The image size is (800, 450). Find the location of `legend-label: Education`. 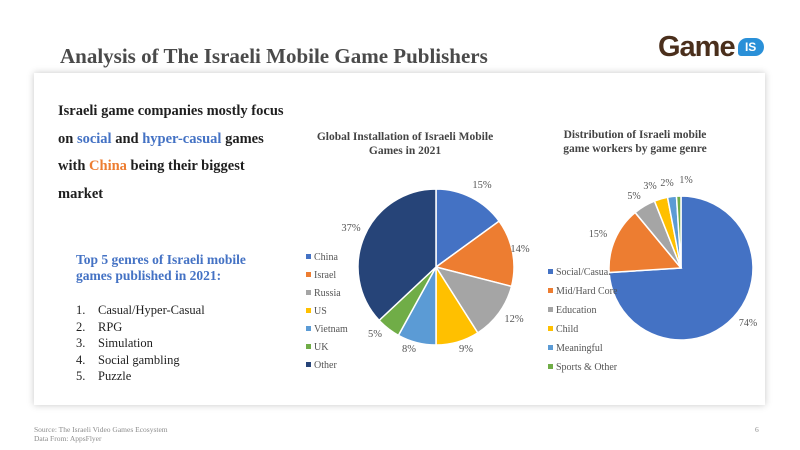

legend-label: Education is located at coordinates (576, 310).